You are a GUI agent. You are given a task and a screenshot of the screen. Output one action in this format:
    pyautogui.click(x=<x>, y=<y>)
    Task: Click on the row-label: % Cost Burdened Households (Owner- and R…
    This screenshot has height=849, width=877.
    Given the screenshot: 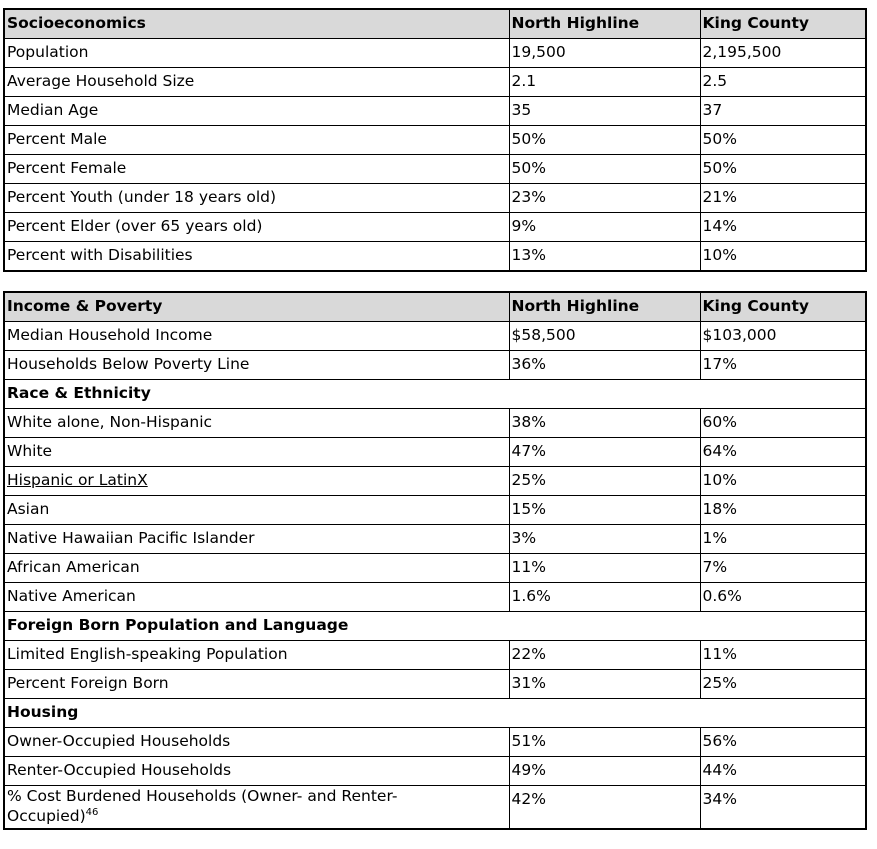 What is the action you would take?
    pyautogui.click(x=256, y=807)
    